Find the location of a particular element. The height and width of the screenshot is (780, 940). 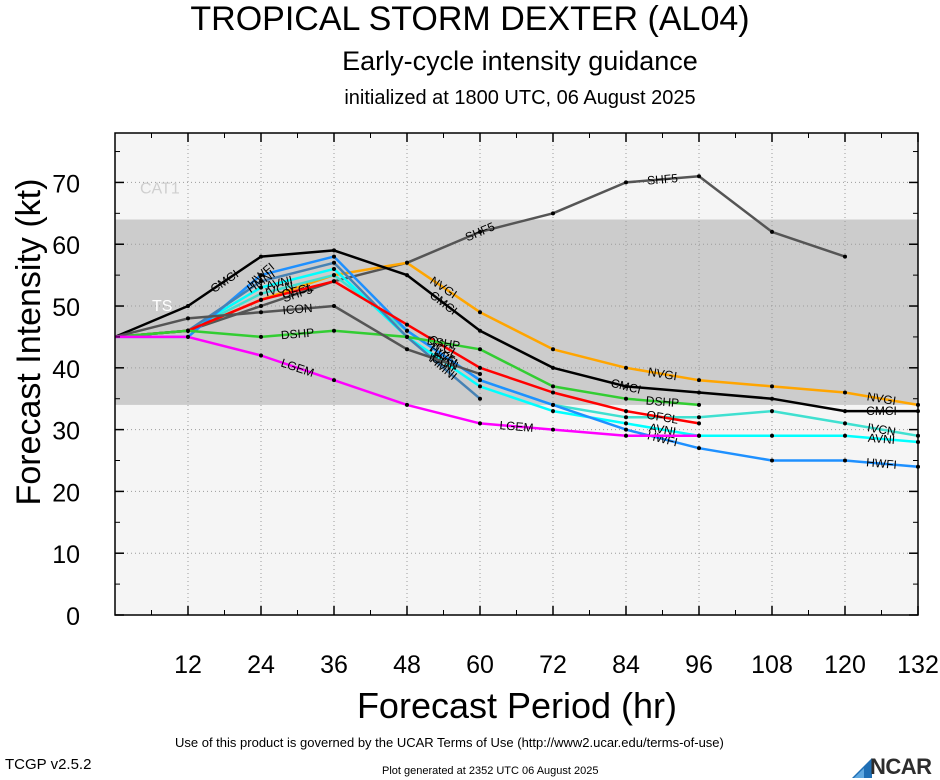

y-tick-label: 50 is located at coordinates (66, 308).